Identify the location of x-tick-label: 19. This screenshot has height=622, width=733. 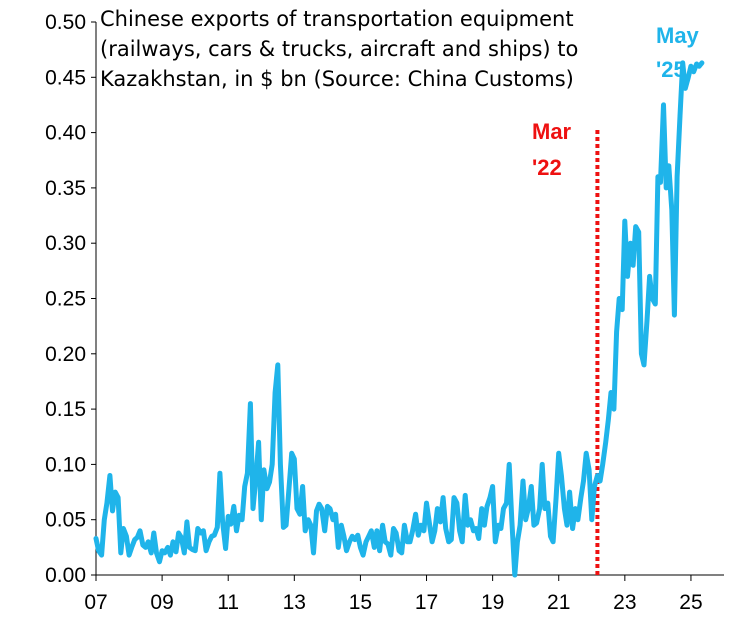
(492, 602).